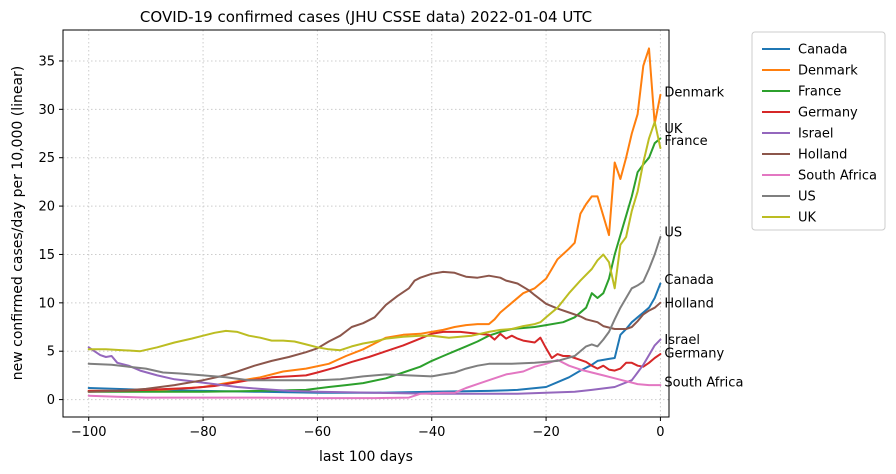 The width and height of the screenshot is (896, 474). What do you see at coordinates (673, 233) in the screenshot?
I see `end-label: US` at bounding box center [673, 233].